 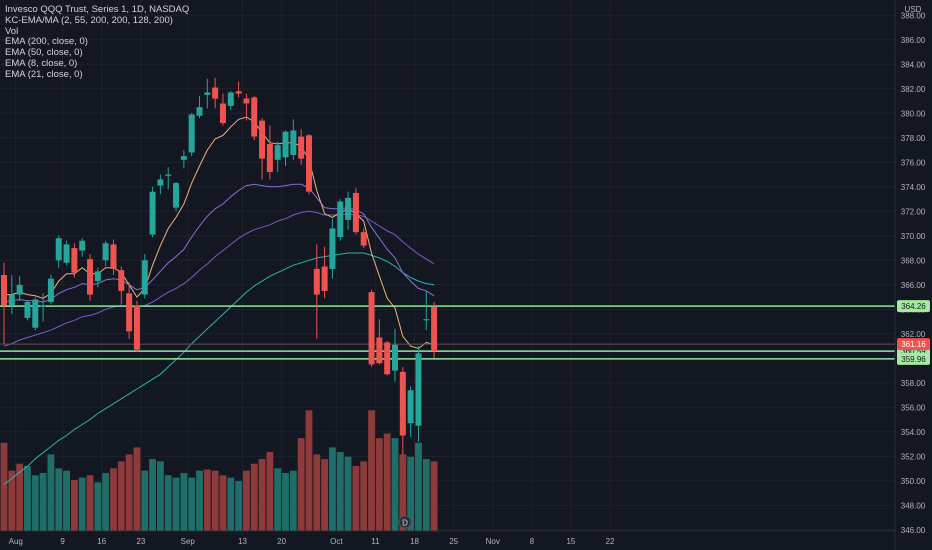 I want to click on time-tick-label: Nov, so click(x=493, y=541).